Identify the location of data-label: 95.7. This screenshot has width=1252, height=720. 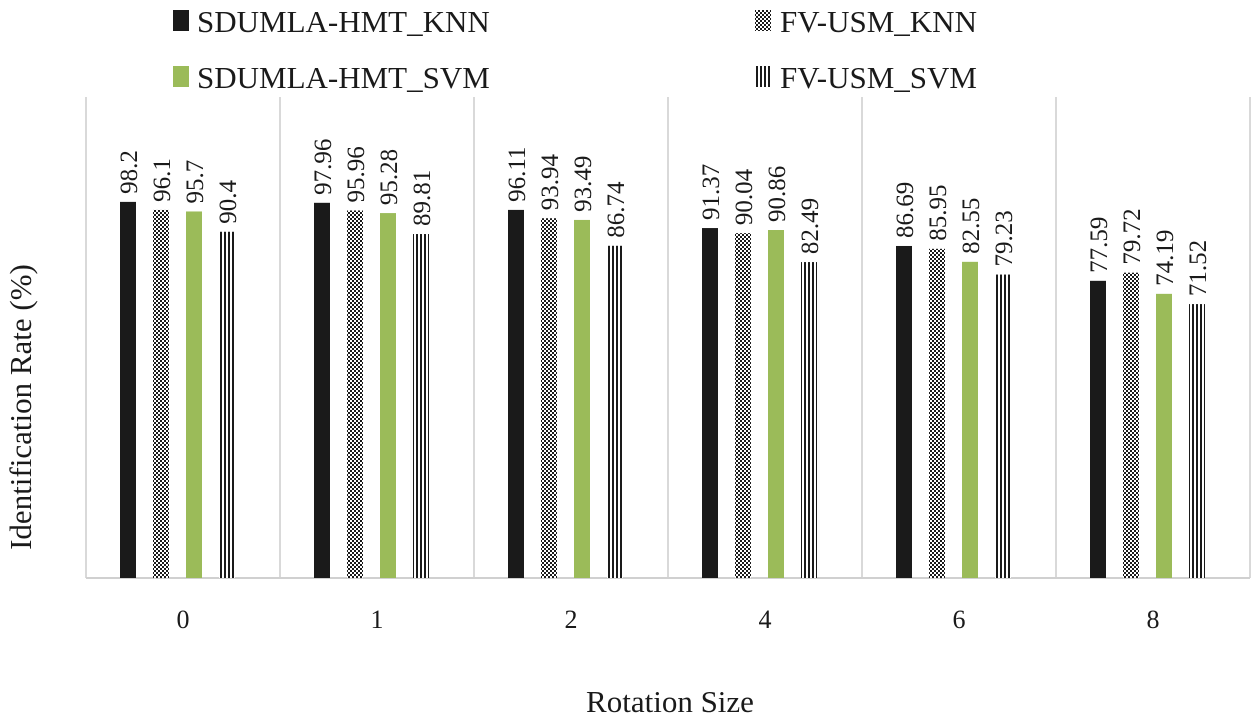
(195, 182).